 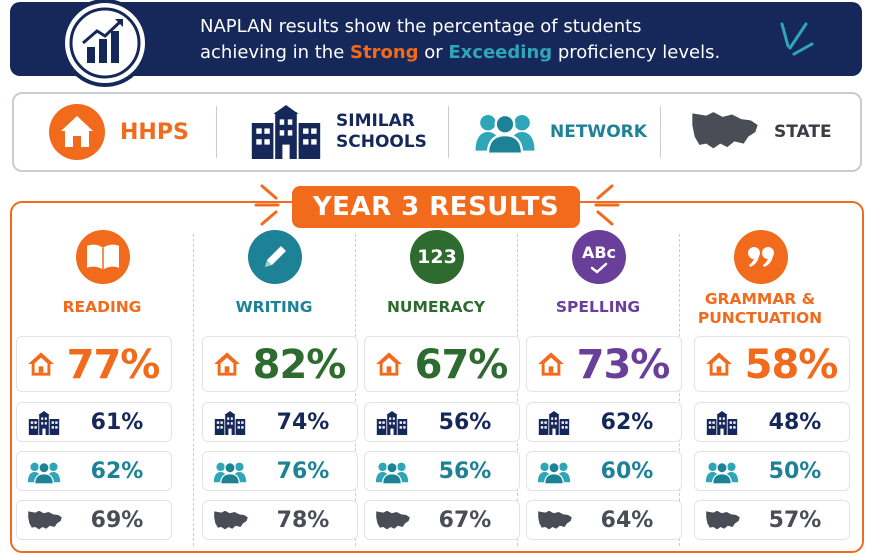 I want to click on network-value: 56%, so click(x=465, y=471).